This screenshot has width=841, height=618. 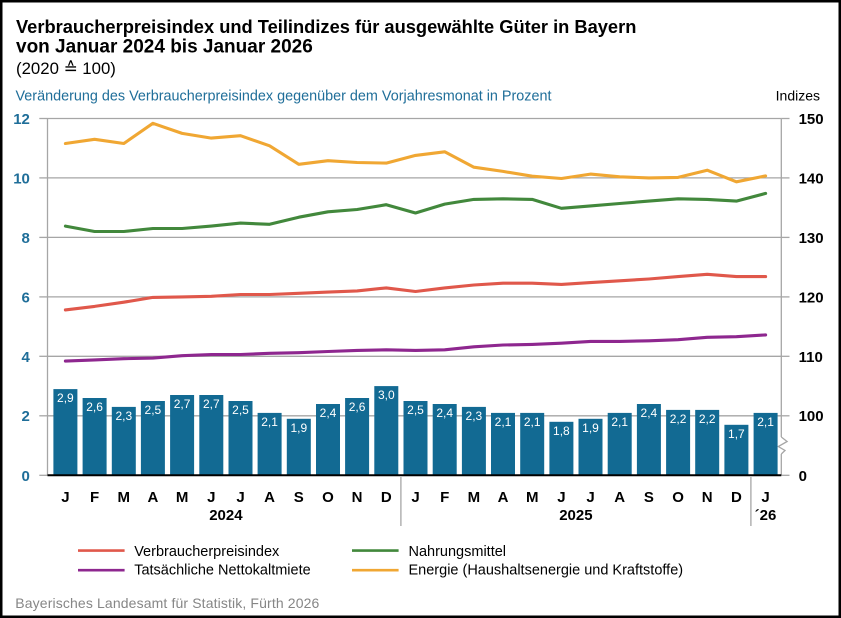 What do you see at coordinates (21, 119) in the screenshot?
I see `svg-text: 12` at bounding box center [21, 119].